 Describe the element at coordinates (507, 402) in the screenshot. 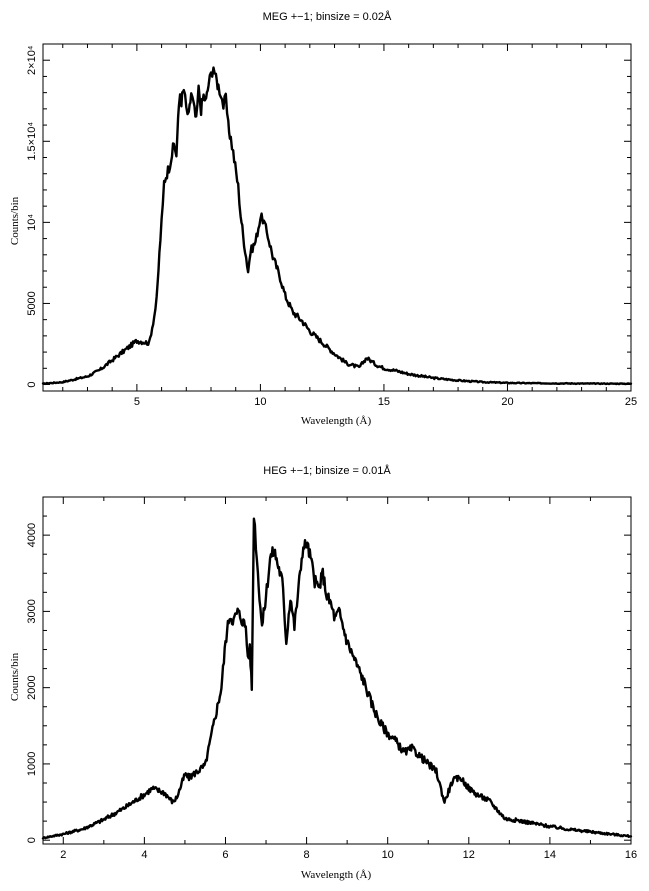

I see `meg-x-tick-label: 20` at that location.